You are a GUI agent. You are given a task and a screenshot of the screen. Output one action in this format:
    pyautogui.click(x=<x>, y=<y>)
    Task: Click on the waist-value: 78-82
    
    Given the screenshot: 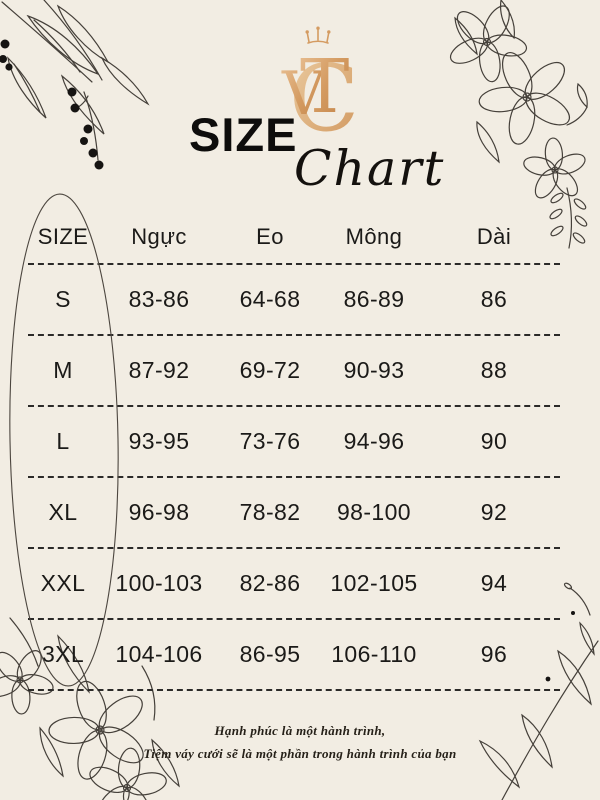 What is the action you would take?
    pyautogui.click(x=270, y=512)
    